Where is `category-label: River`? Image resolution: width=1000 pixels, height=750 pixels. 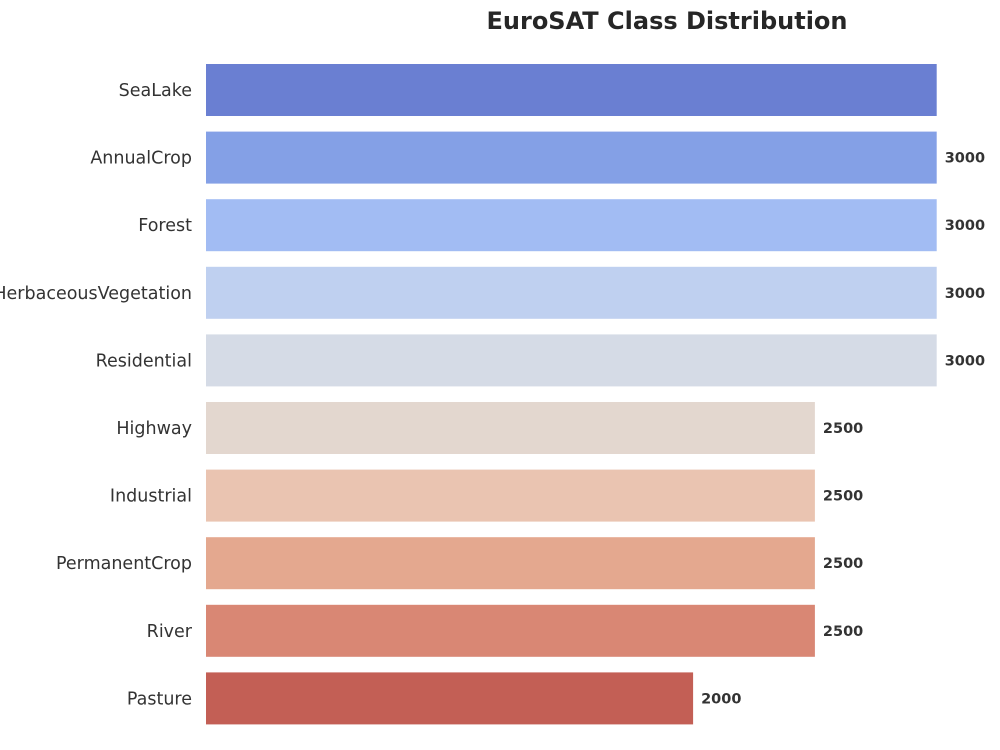
category-label: River is located at coordinates (170, 632).